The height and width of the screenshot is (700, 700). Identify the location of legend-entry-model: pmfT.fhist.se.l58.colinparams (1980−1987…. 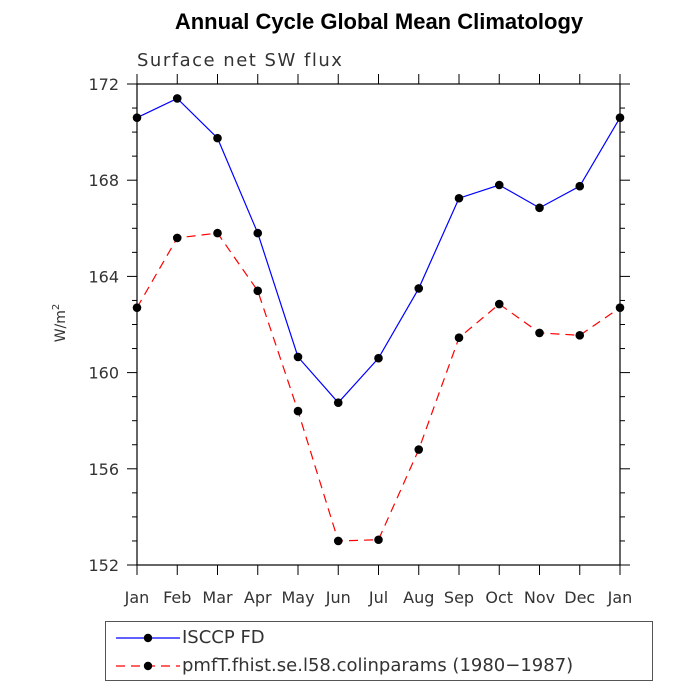
(379, 666).